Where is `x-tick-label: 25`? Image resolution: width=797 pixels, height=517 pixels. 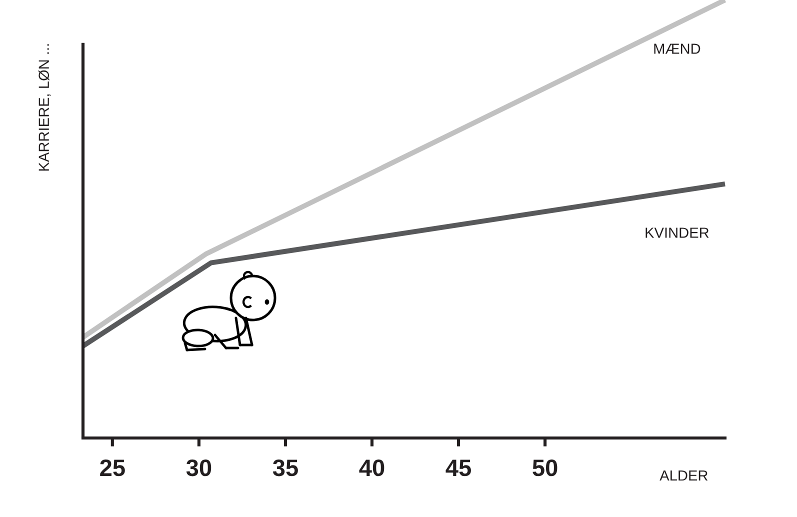
x-tick-label: 25 is located at coordinates (112, 467).